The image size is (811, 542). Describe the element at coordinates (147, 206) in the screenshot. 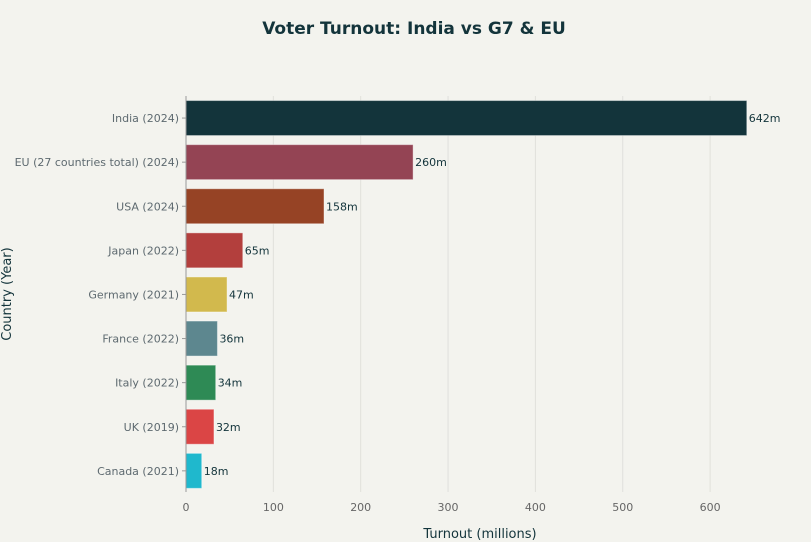

I see `y-tick-label: USA (2024)` at that location.